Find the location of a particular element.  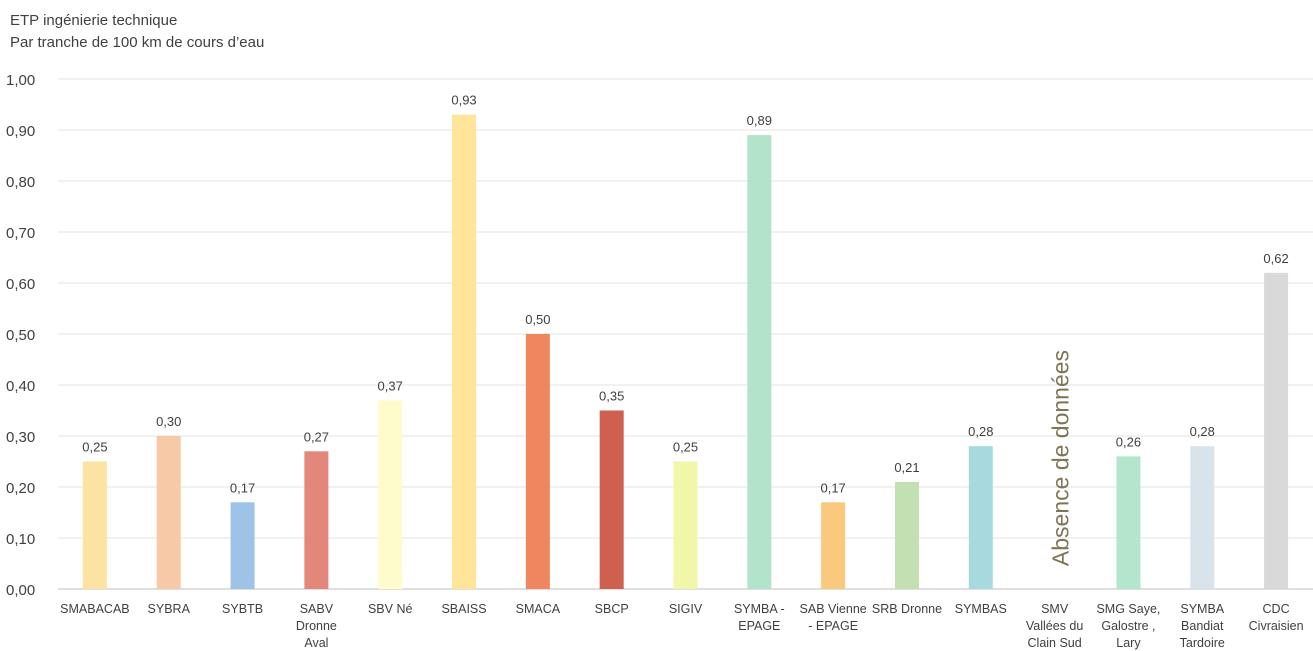

x-tick-label: SYMBAS is located at coordinates (981, 609).